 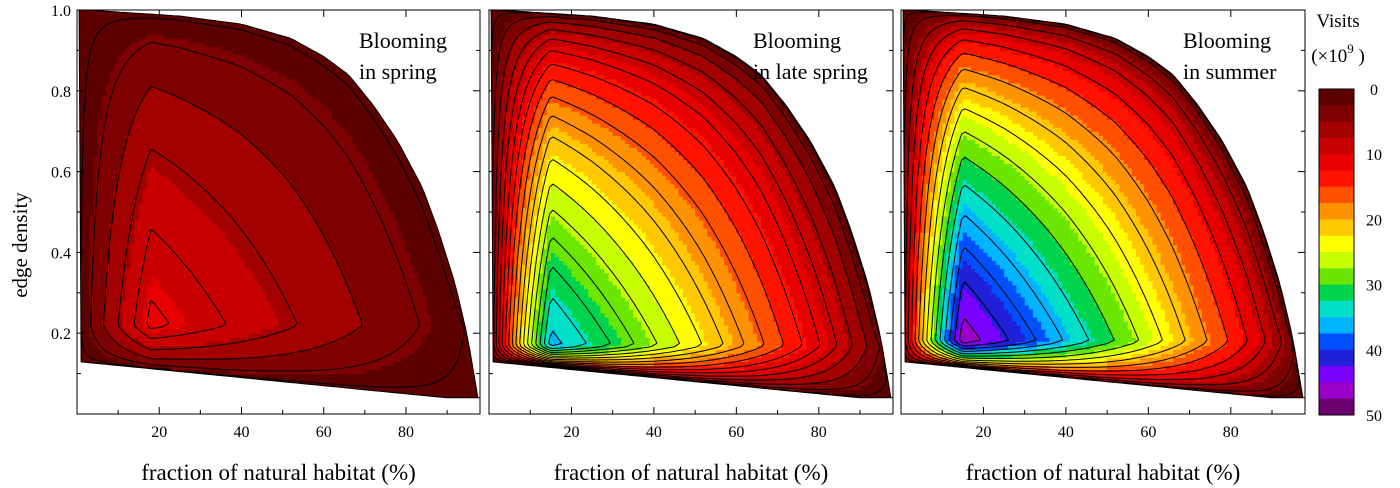 What do you see at coordinates (797, 40) in the screenshot?
I see `panel-title-line1-late-spring: Blooming` at bounding box center [797, 40].